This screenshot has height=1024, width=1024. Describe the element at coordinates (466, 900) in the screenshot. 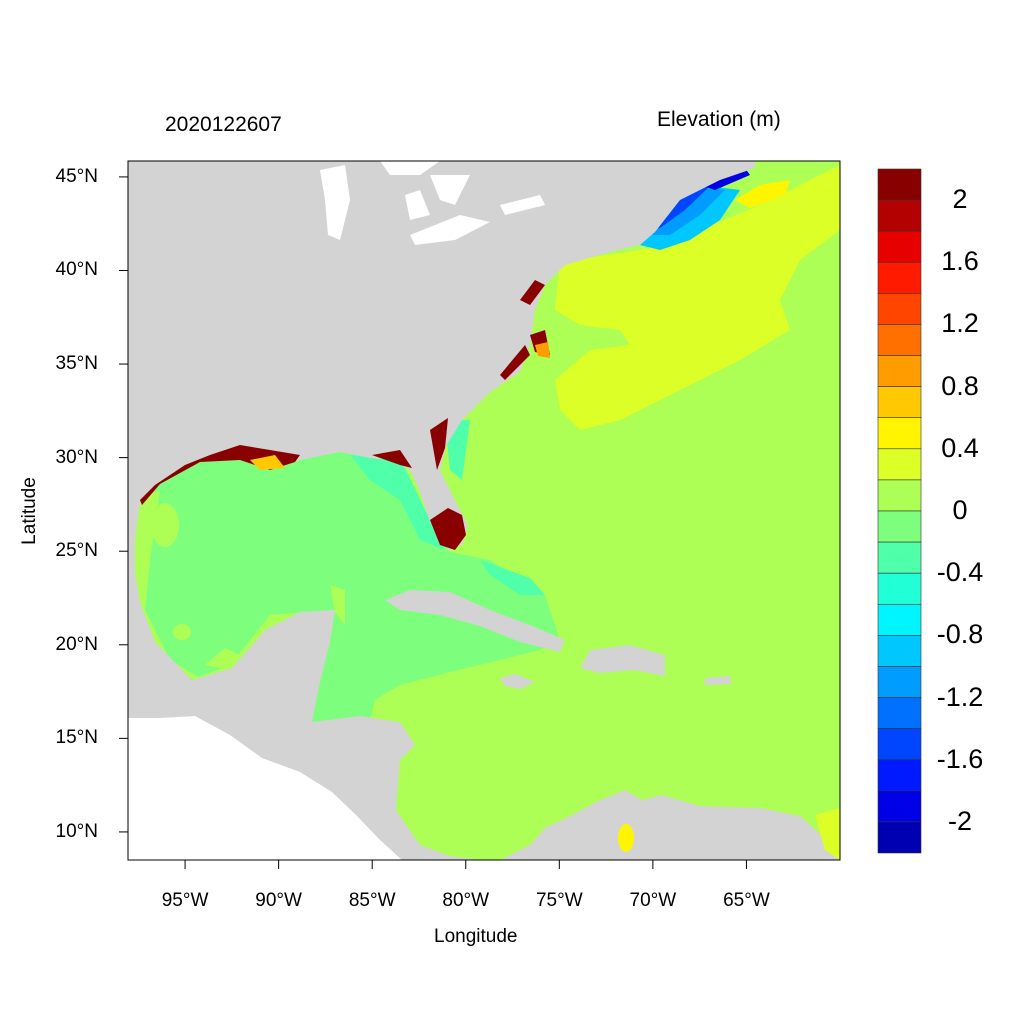

I see `x-tick-label: 80°W` at that location.